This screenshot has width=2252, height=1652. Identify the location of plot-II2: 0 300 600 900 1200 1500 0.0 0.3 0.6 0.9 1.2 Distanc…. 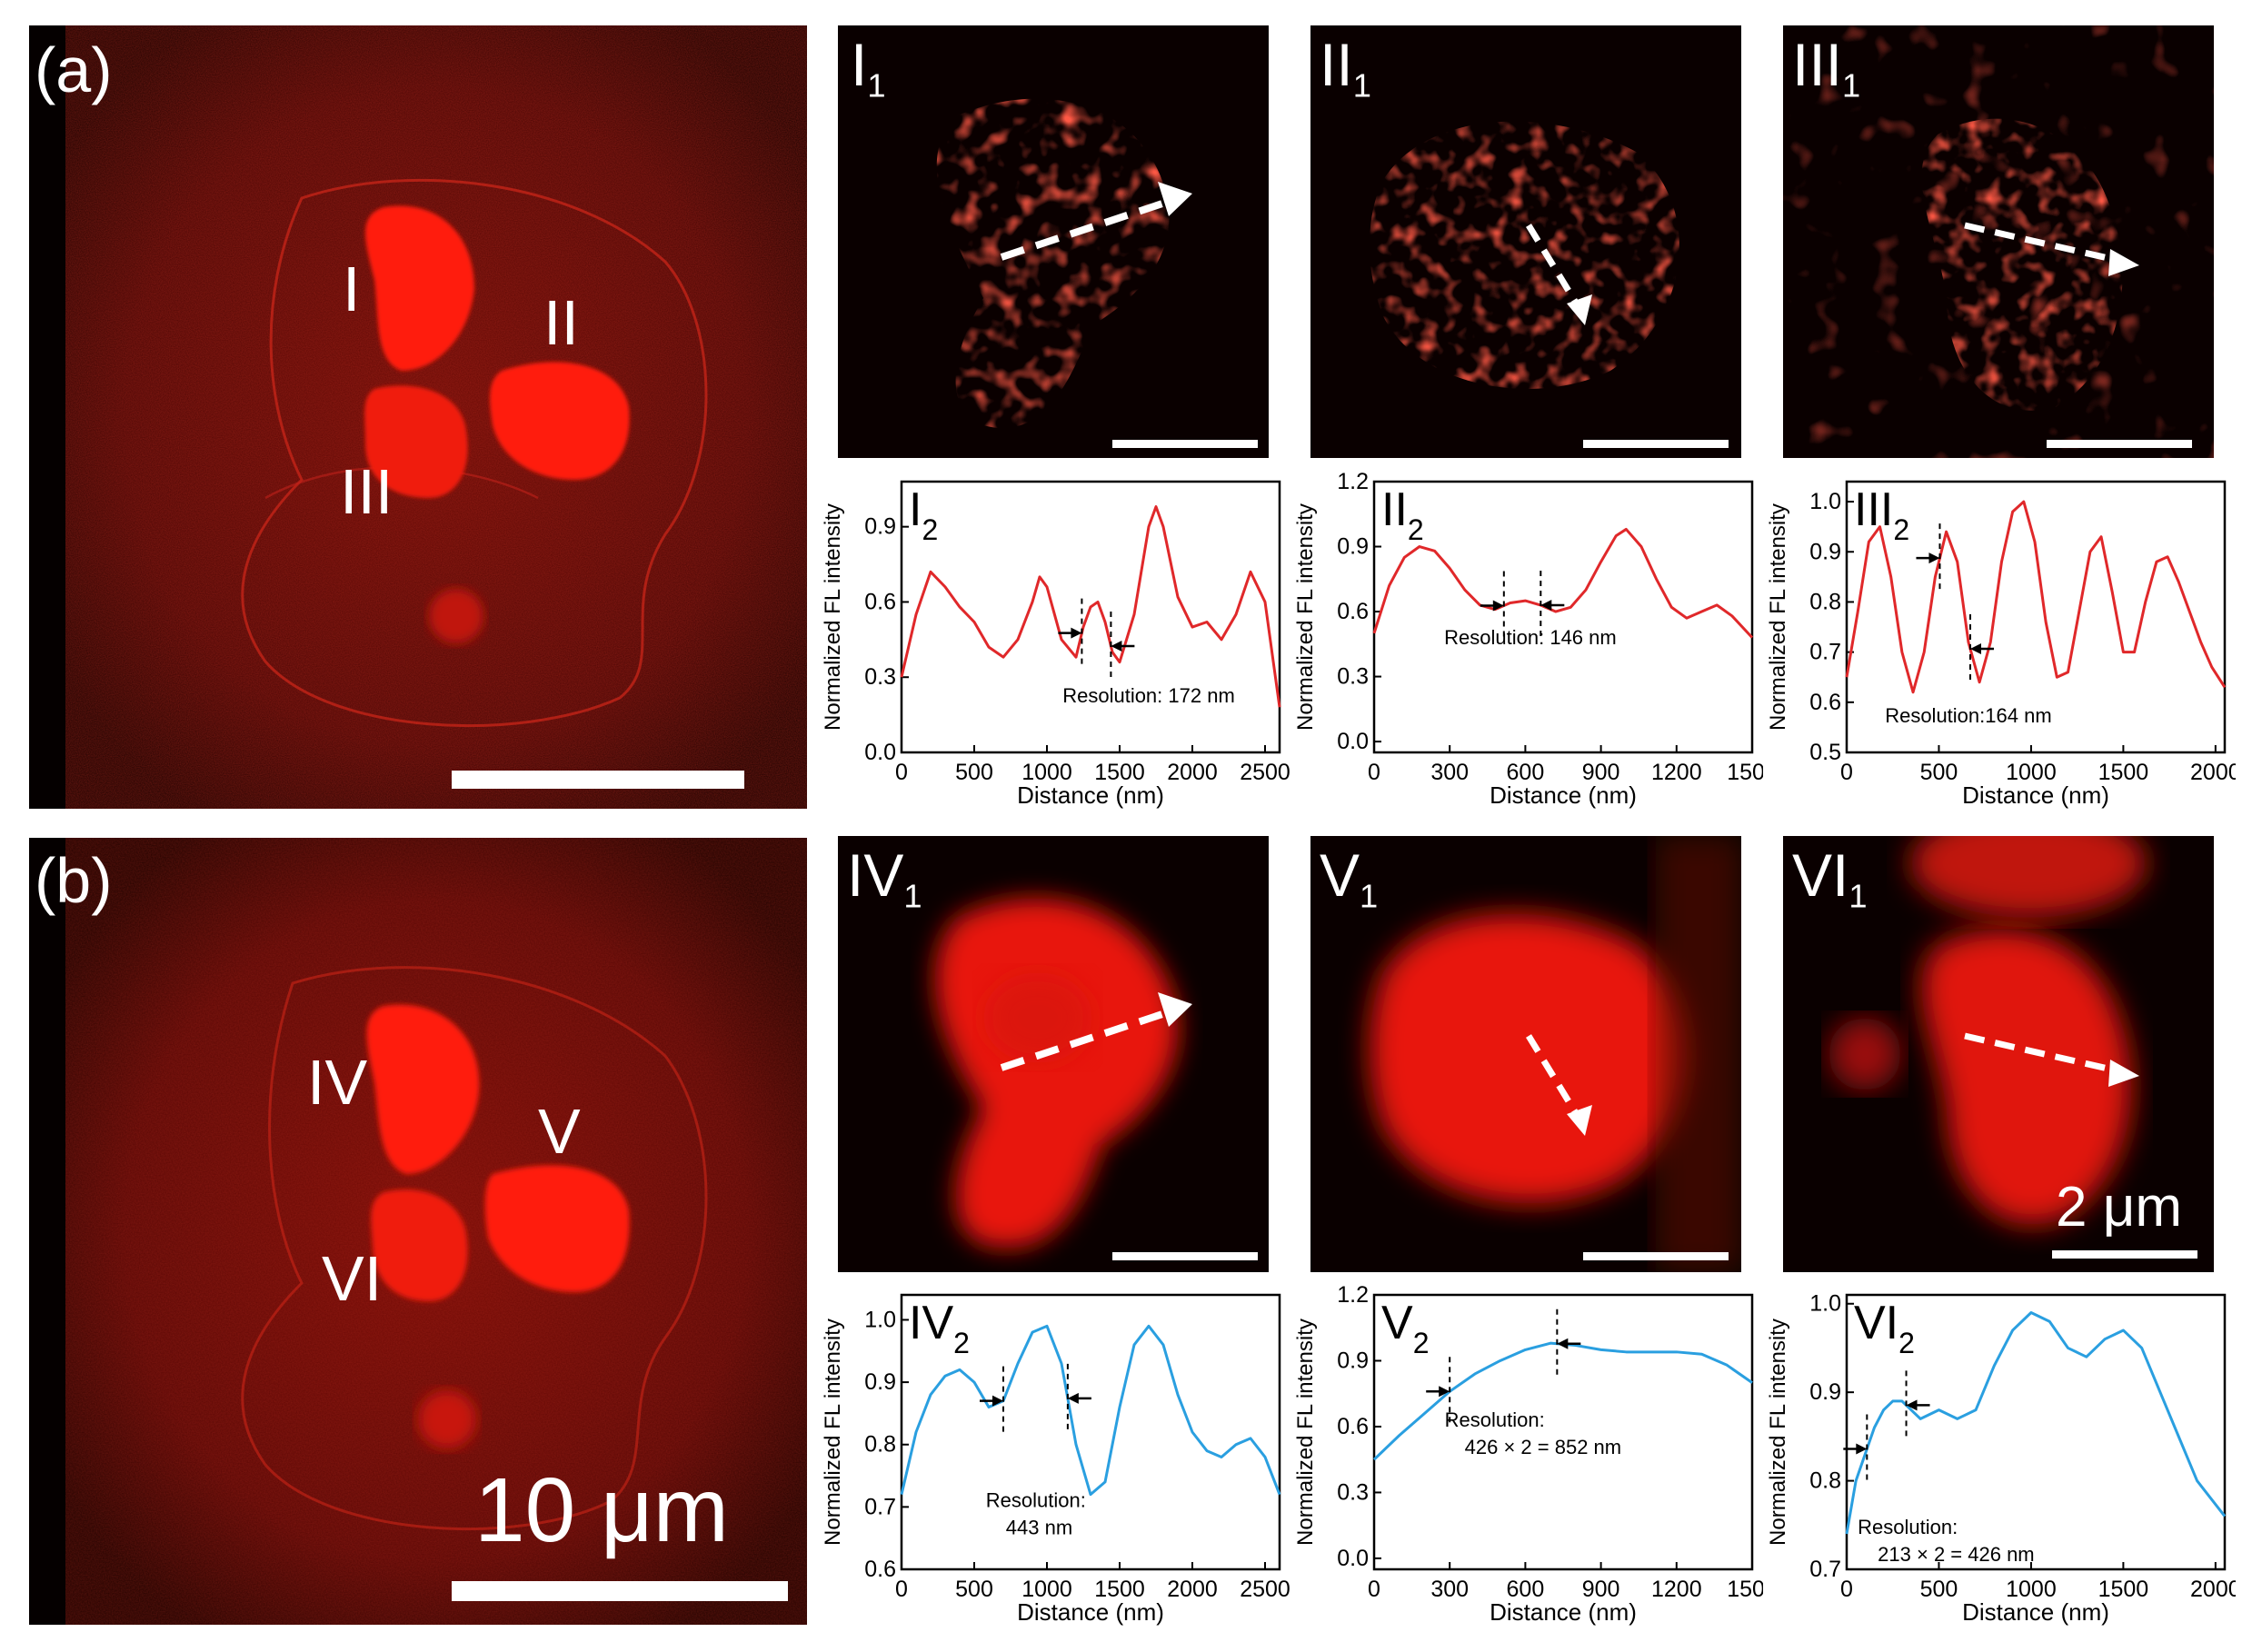
(1534, 641).